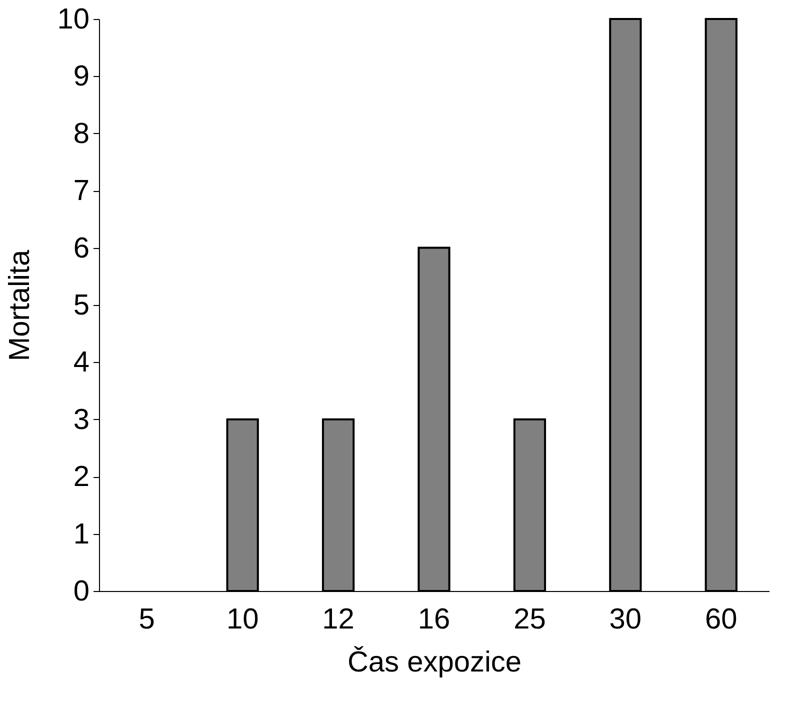  I want to click on y-tick-label: 2, so click(81, 477).